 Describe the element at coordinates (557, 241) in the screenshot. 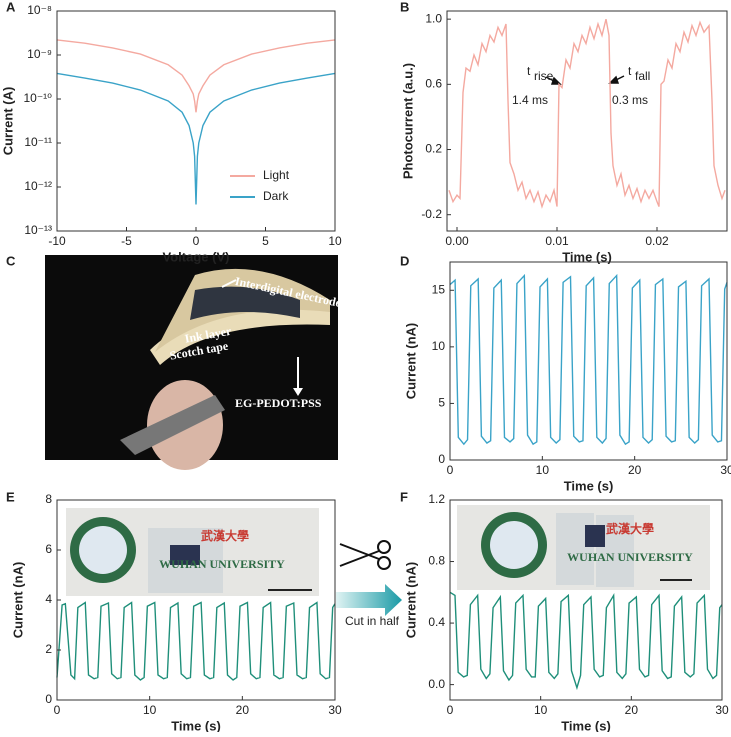

I see `x-tick-label: 0.01` at that location.